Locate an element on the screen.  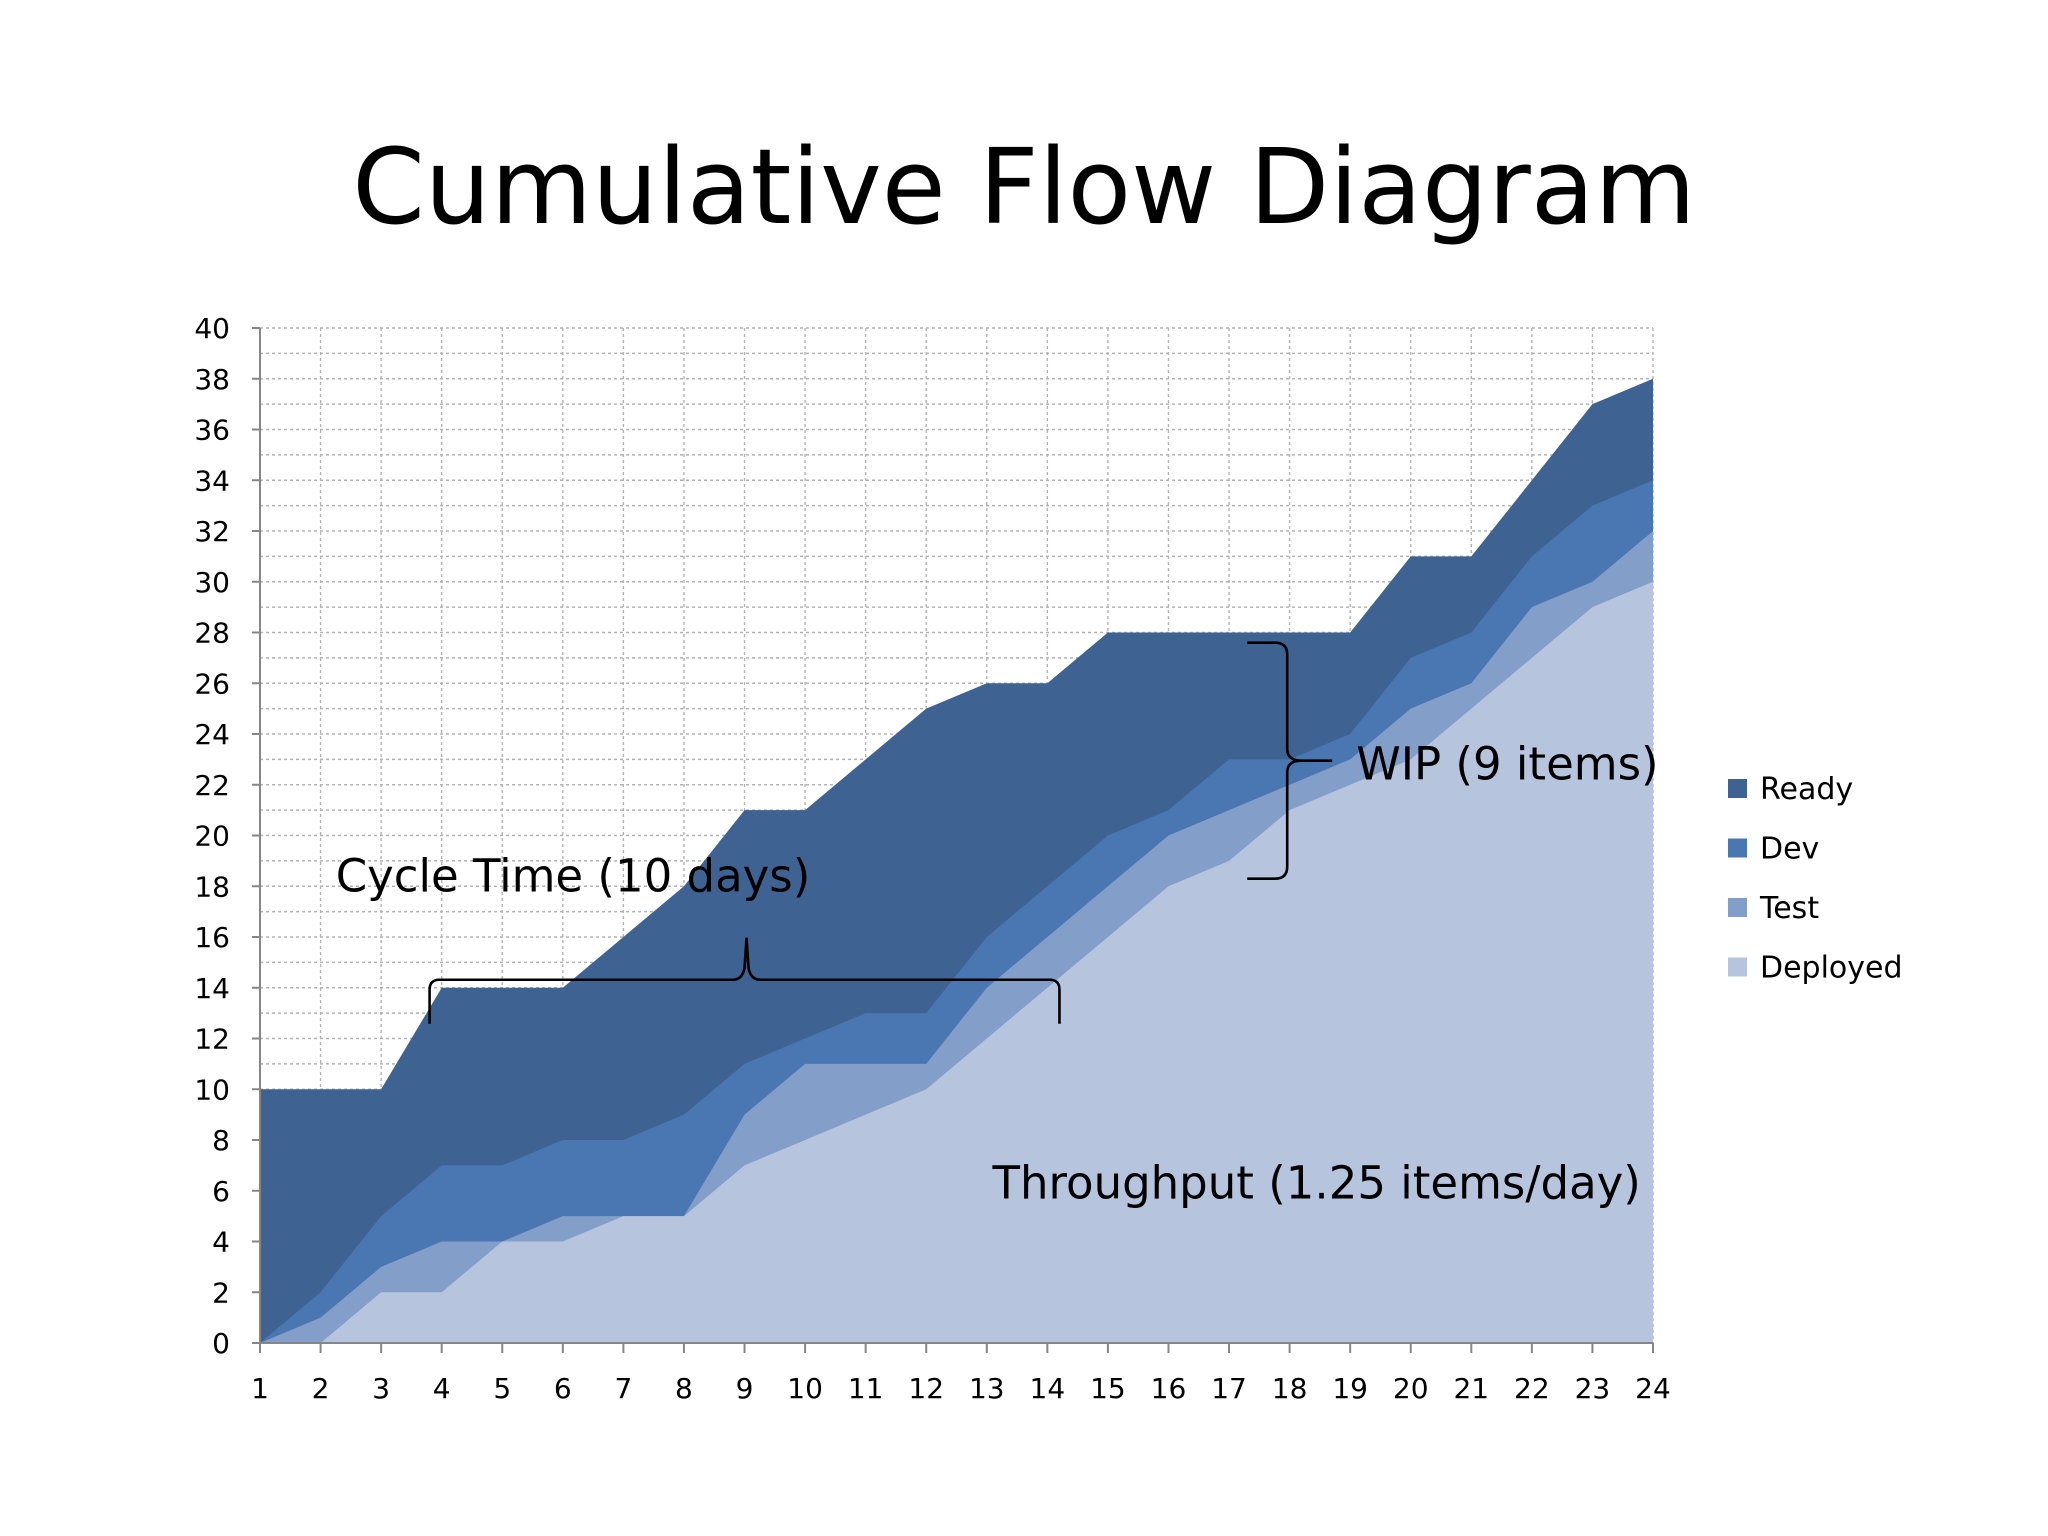
x-tick-label: 4 is located at coordinates (442, 1388).